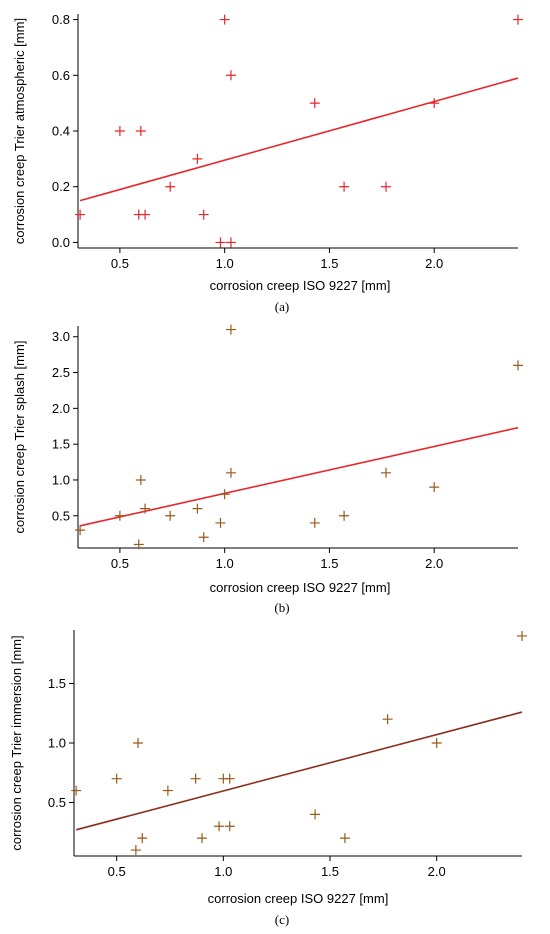 Image resolution: width=550 pixels, height=934 pixels. Describe the element at coordinates (19, 131) in the screenshot. I see `panel-a-y-axis-title: corrosion creep Trier atmospheric [mm]` at that location.